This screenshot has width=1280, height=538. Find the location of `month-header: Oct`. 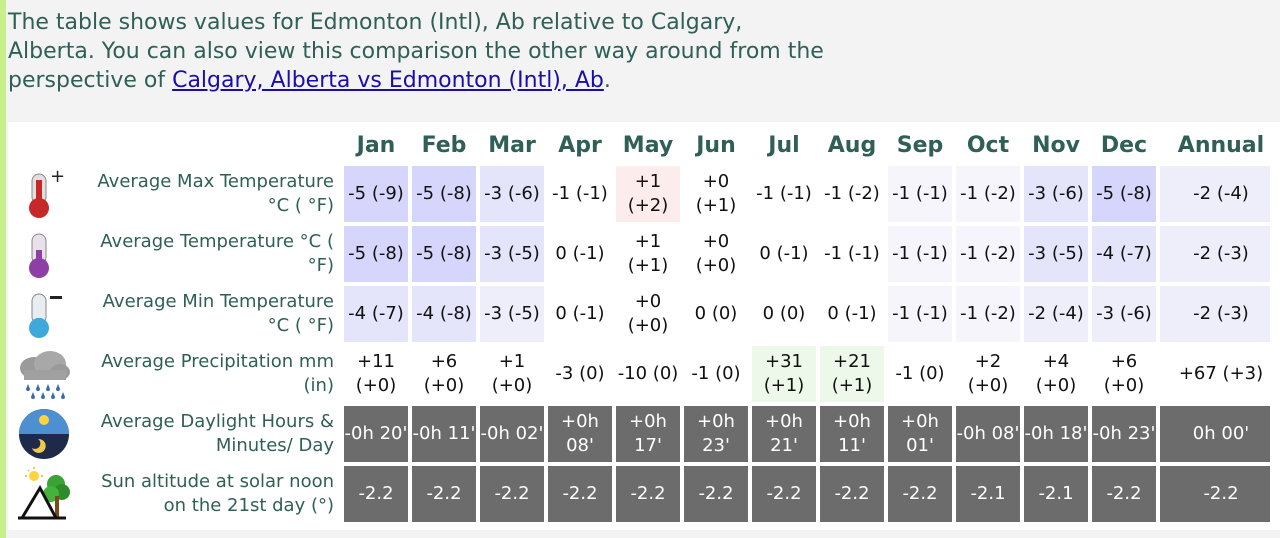

month-header: Oct is located at coordinates (988, 145).